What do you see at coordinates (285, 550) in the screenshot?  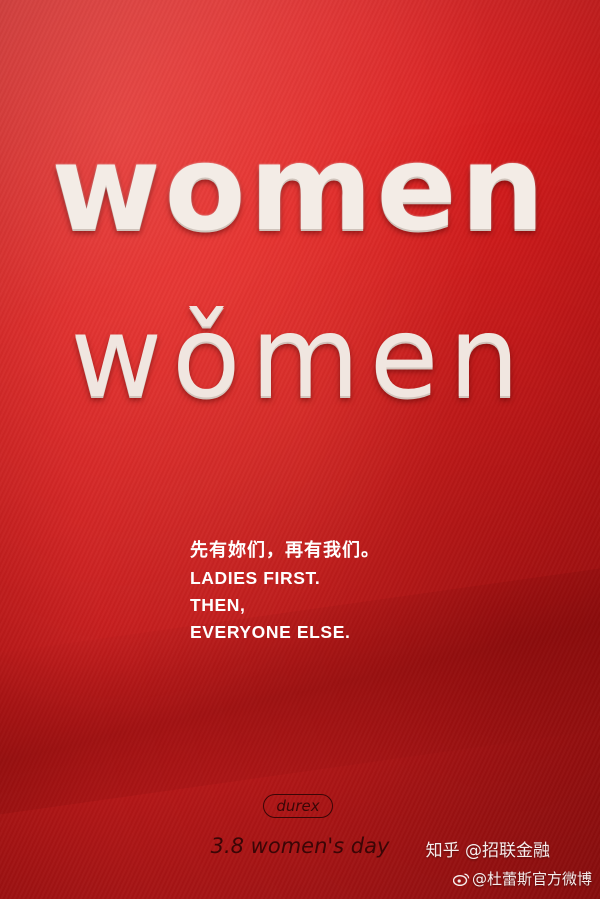 I see `tagline-chinese: 先有妳们，再有我们。` at bounding box center [285, 550].